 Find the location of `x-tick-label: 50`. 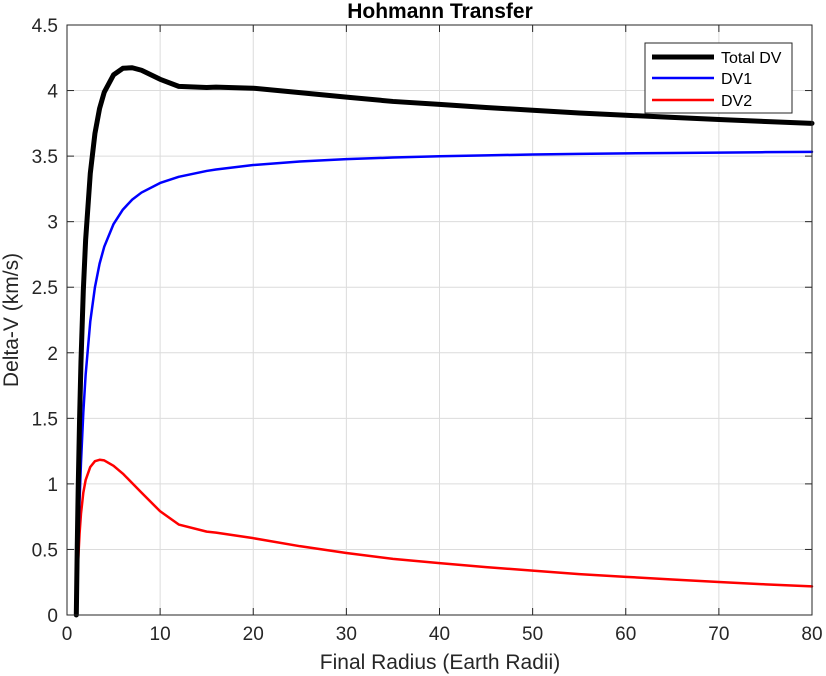

x-tick-label: 50 is located at coordinates (532, 634).